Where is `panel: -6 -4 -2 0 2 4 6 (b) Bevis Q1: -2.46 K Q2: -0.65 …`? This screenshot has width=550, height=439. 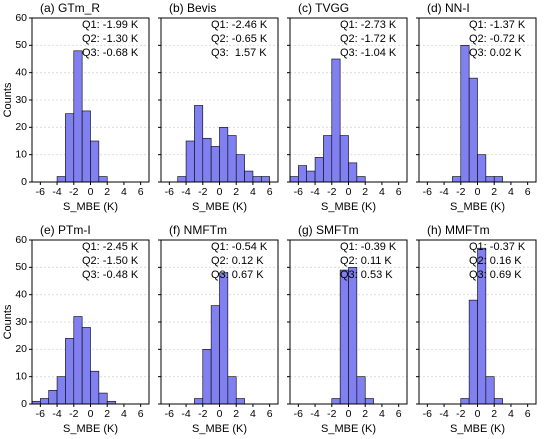 panel: -6 -4 -2 0 2 4 6 (b) Bevis Q1: -2.46 K Q2: -0.65 … is located at coordinates (218, 107).